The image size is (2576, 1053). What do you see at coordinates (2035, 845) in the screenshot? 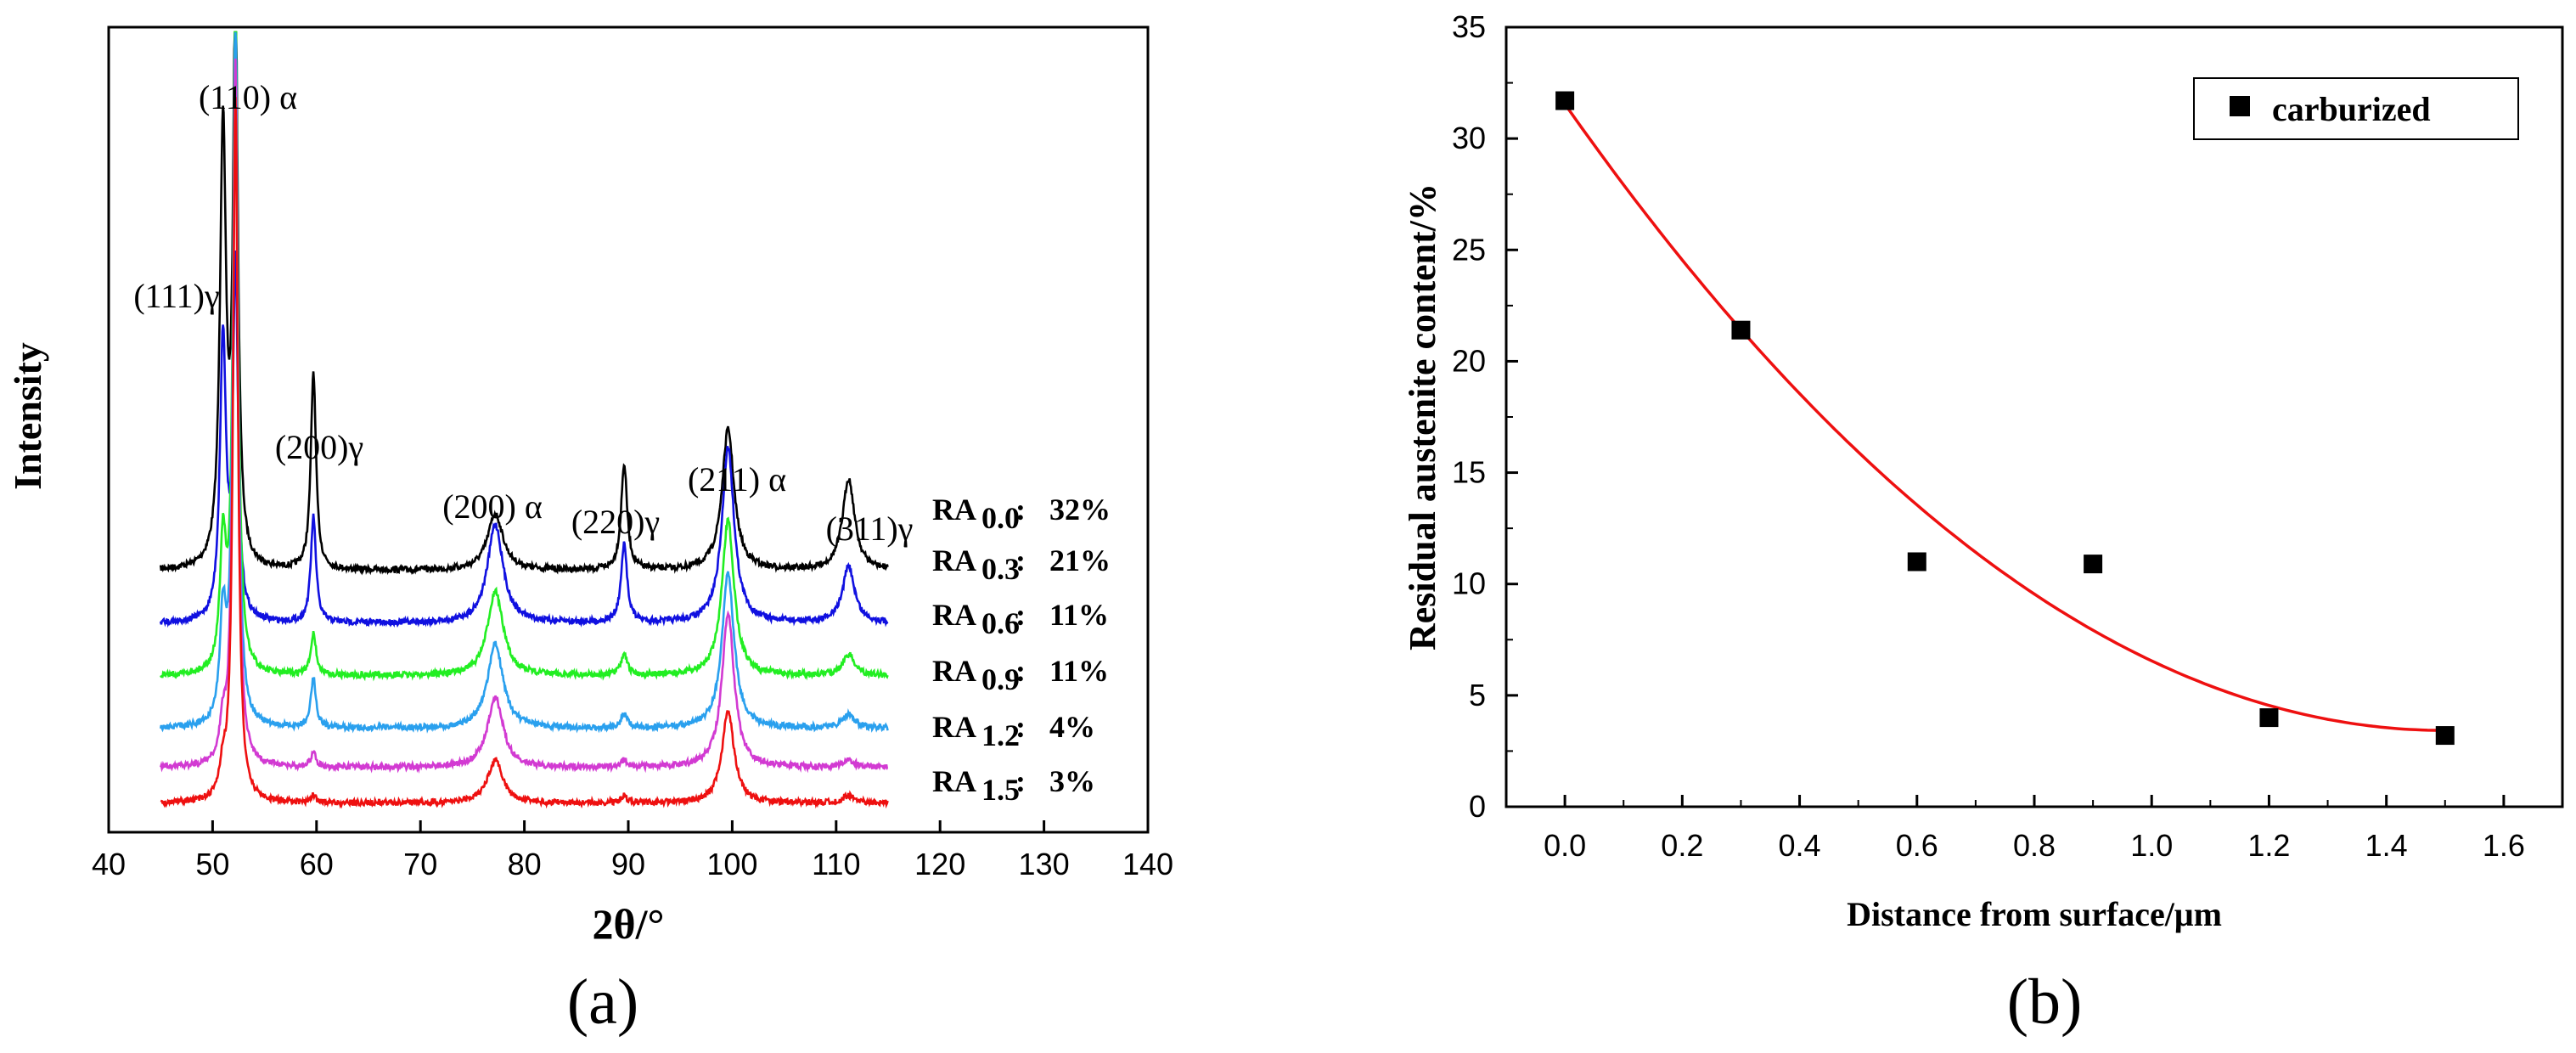
I see `x-tick-label-b: 0.8` at bounding box center [2035, 845].